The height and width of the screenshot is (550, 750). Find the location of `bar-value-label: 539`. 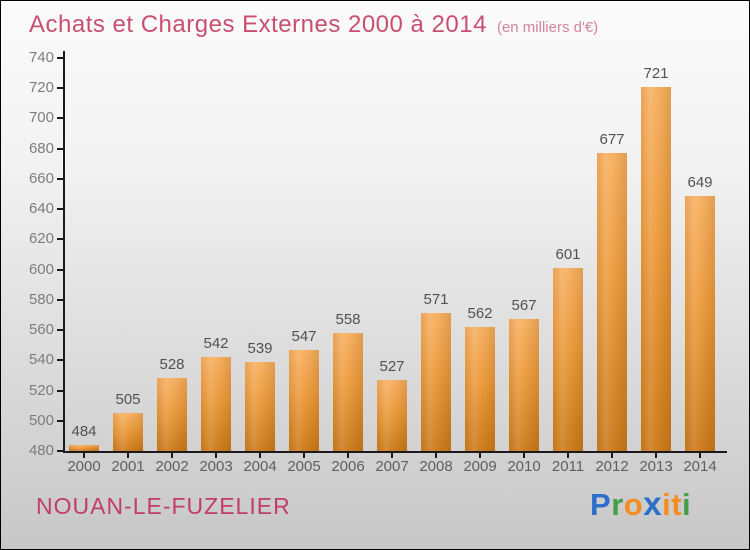

bar-value-label: 539 is located at coordinates (260, 348).